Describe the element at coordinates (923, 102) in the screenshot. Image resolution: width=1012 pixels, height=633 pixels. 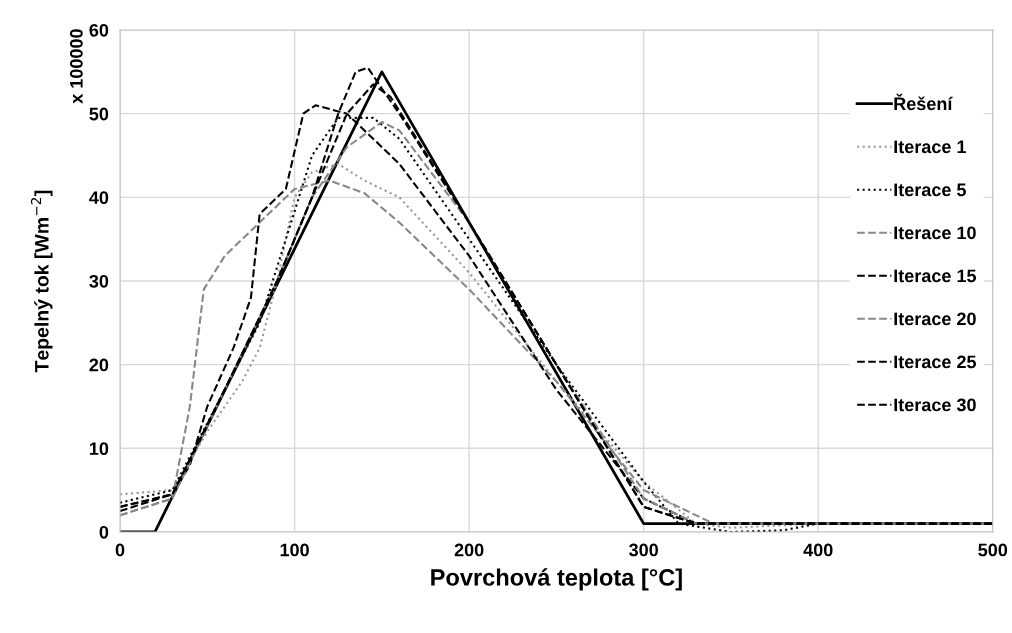
I see `legend-label: Řešení` at that location.